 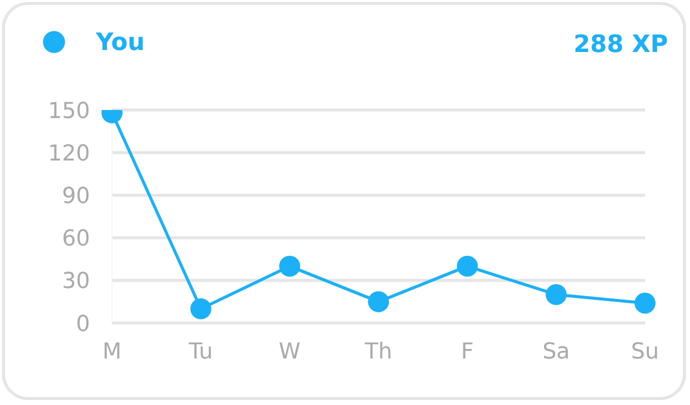 What do you see at coordinates (69, 111) in the screenshot?
I see `y-tick-label: 150` at bounding box center [69, 111].